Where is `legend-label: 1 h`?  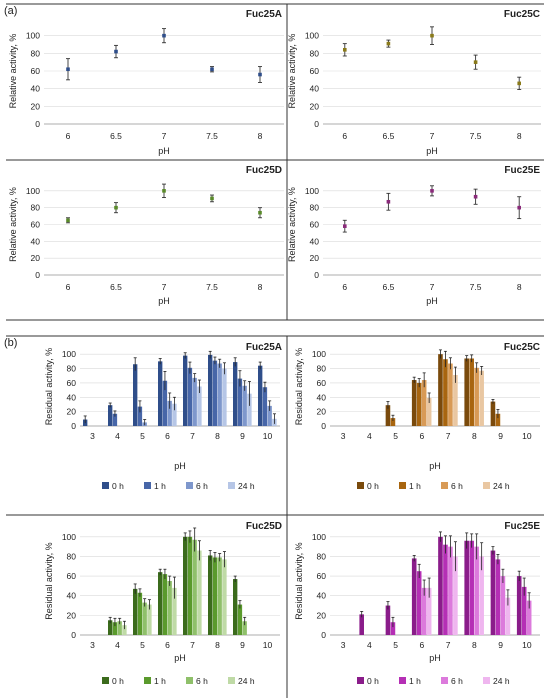
legend-label: 1 h is located at coordinates (415, 486).